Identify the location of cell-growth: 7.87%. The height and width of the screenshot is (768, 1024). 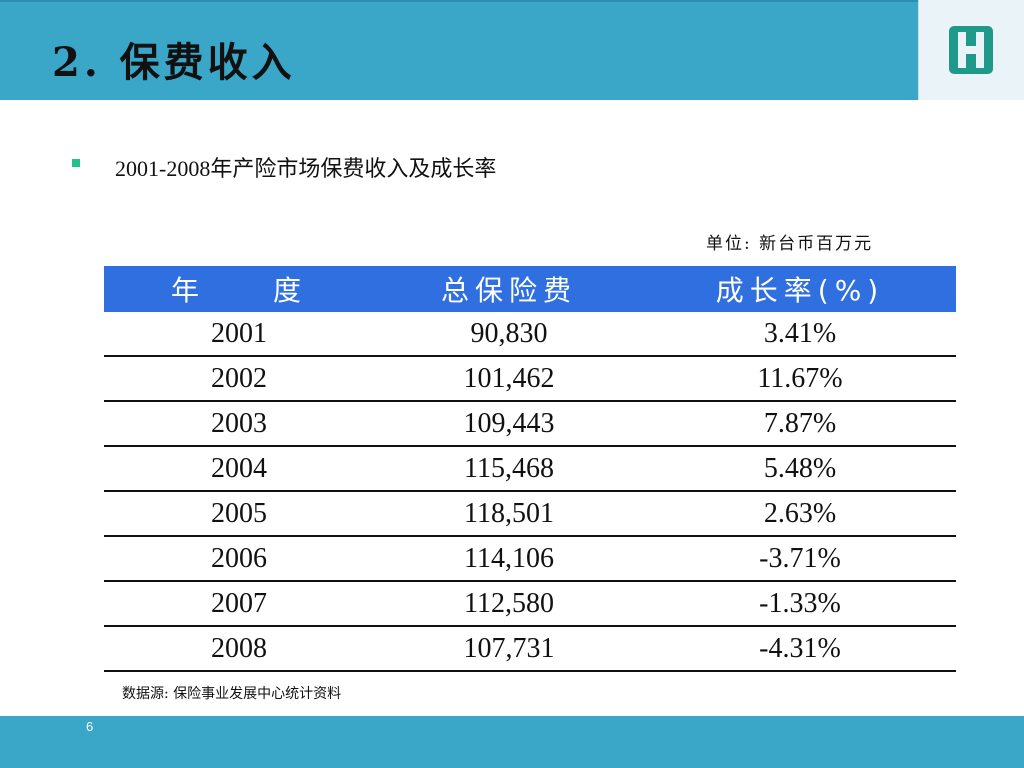
(800, 424).